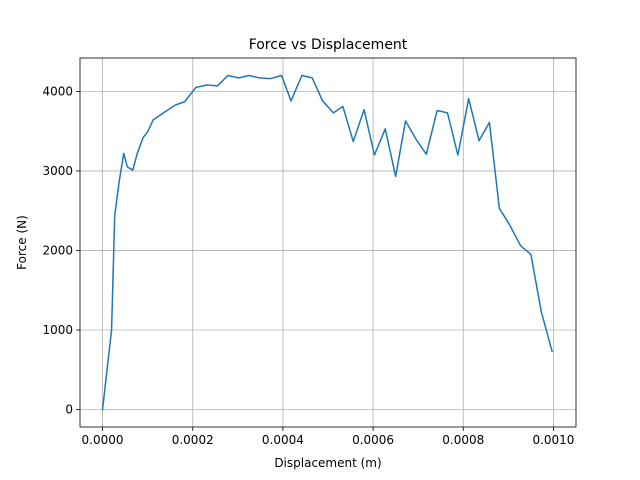 The width and height of the screenshot is (640, 480). Describe the element at coordinates (22, 242) in the screenshot. I see `y-axis-label: Force (N)` at that location.